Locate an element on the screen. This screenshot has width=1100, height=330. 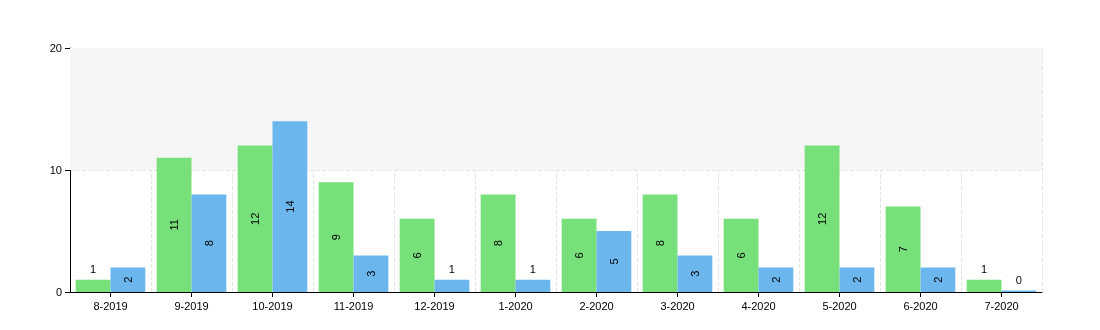
data-label: 14 is located at coordinates (289, 206).